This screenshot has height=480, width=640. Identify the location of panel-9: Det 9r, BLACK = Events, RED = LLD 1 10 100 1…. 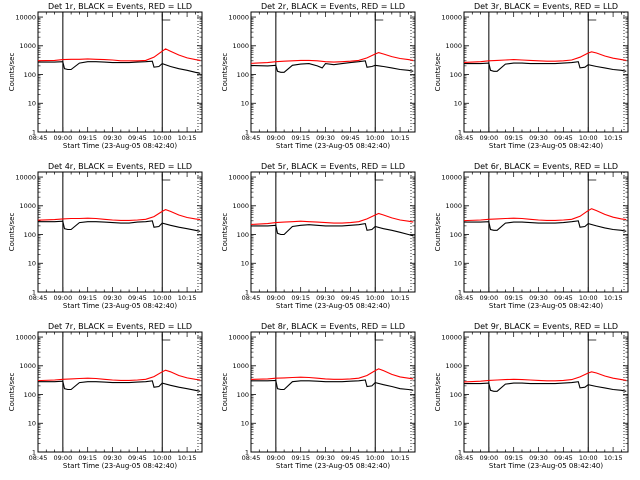
(531, 396).